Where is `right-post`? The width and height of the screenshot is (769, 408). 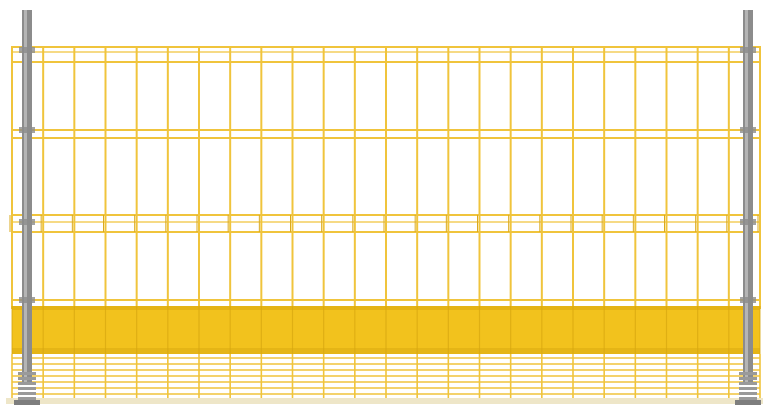 right-post is located at coordinates (748, 207).